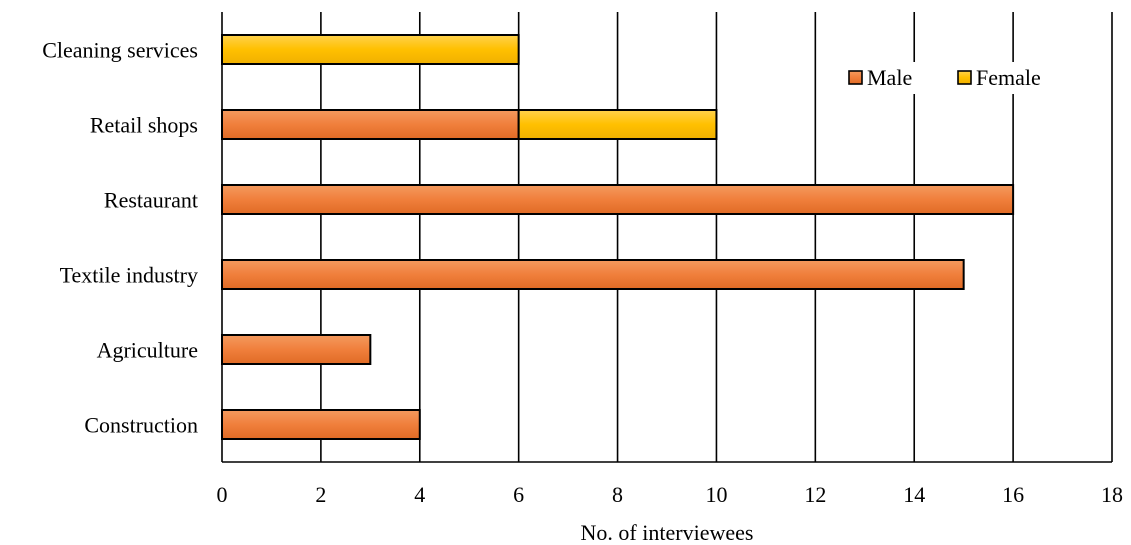 This screenshot has width=1131, height=545. What do you see at coordinates (370, 49) in the screenshot?
I see `bar-female-cleaning-services` at bounding box center [370, 49].